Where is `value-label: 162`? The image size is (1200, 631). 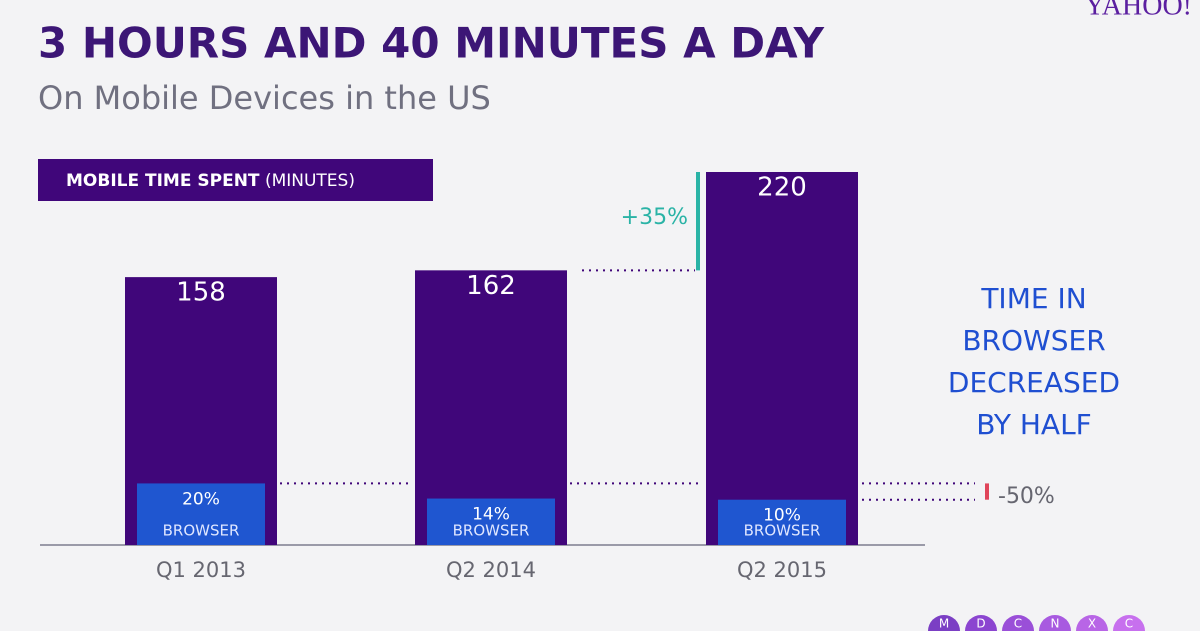
value-label: 162 is located at coordinates (491, 286).